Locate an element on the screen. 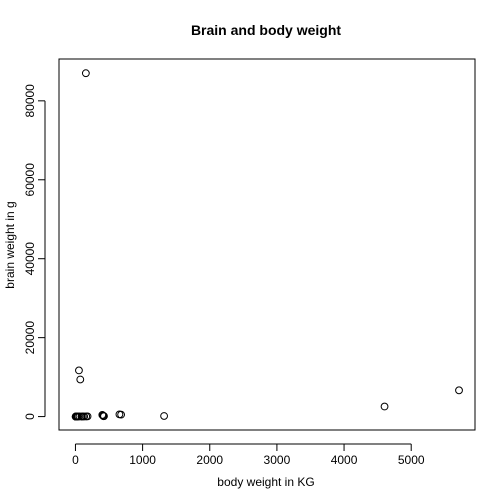 The width and height of the screenshot is (504, 504). x-tick-label: 3000 is located at coordinates (277, 460).